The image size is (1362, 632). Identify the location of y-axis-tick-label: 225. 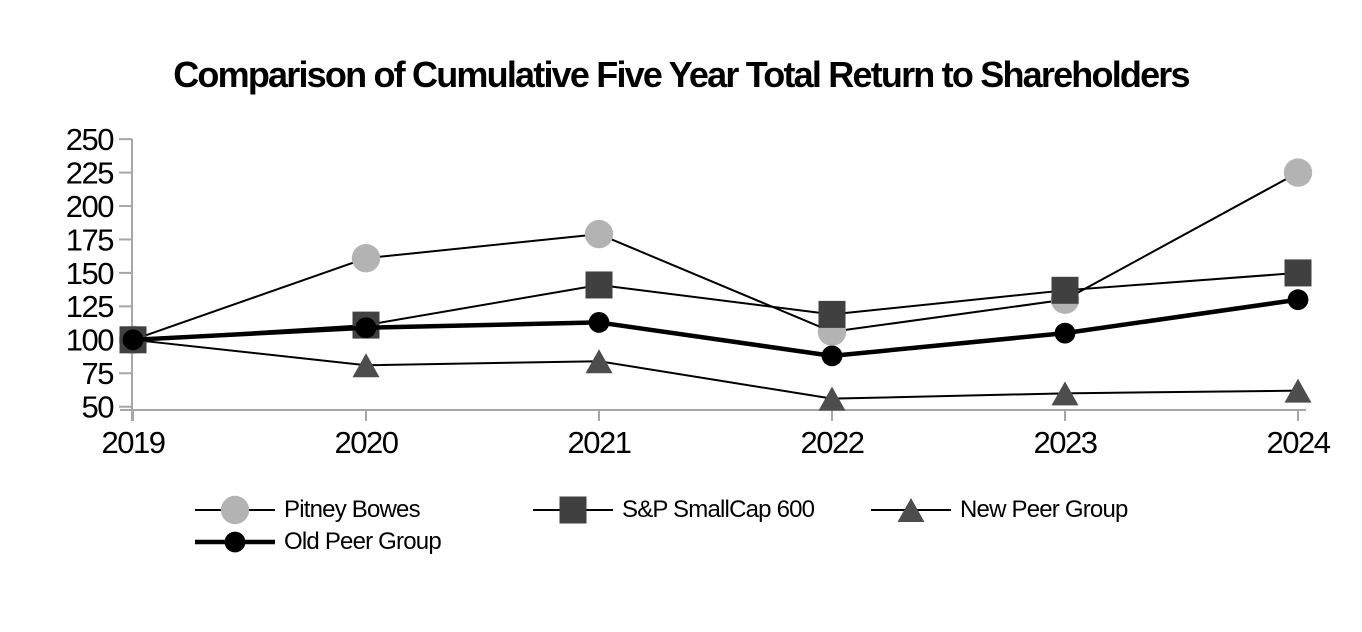
(89, 172).